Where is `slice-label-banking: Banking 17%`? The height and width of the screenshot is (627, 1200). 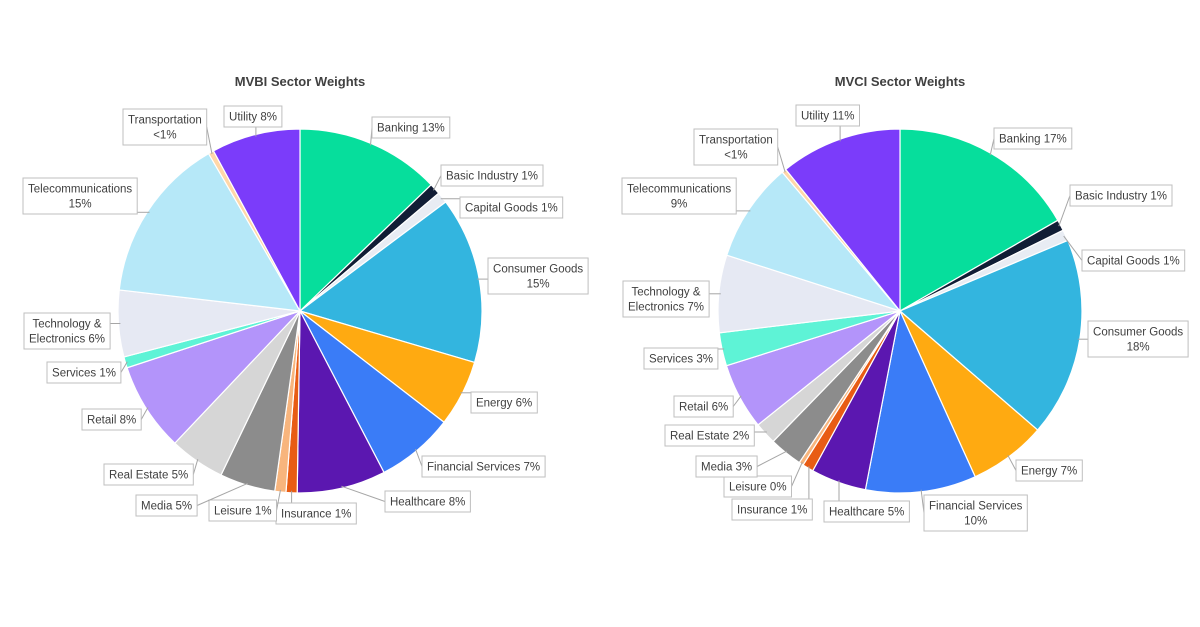 slice-label-banking: Banking 17% is located at coordinates (1033, 138).